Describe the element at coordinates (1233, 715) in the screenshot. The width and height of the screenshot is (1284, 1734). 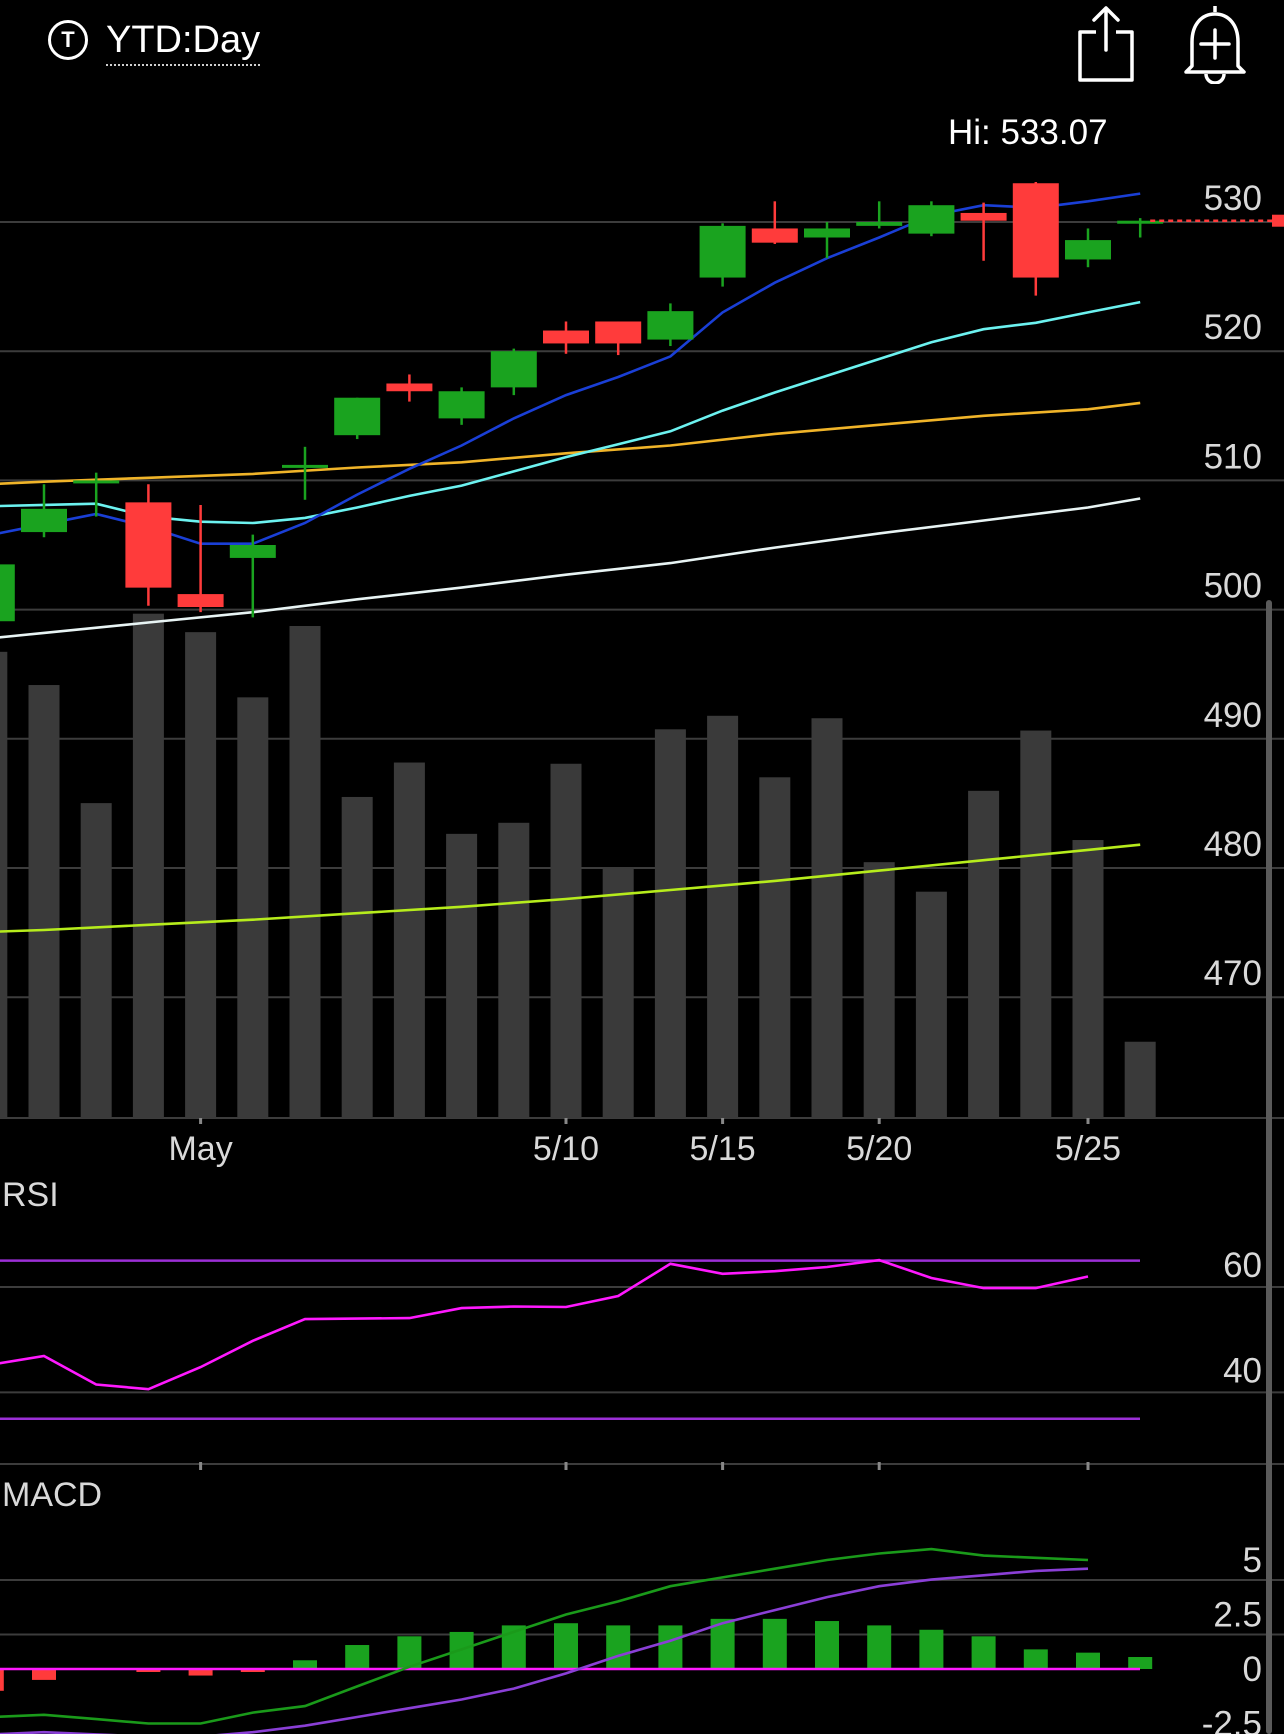
I see `price-tick-label: 490` at that location.